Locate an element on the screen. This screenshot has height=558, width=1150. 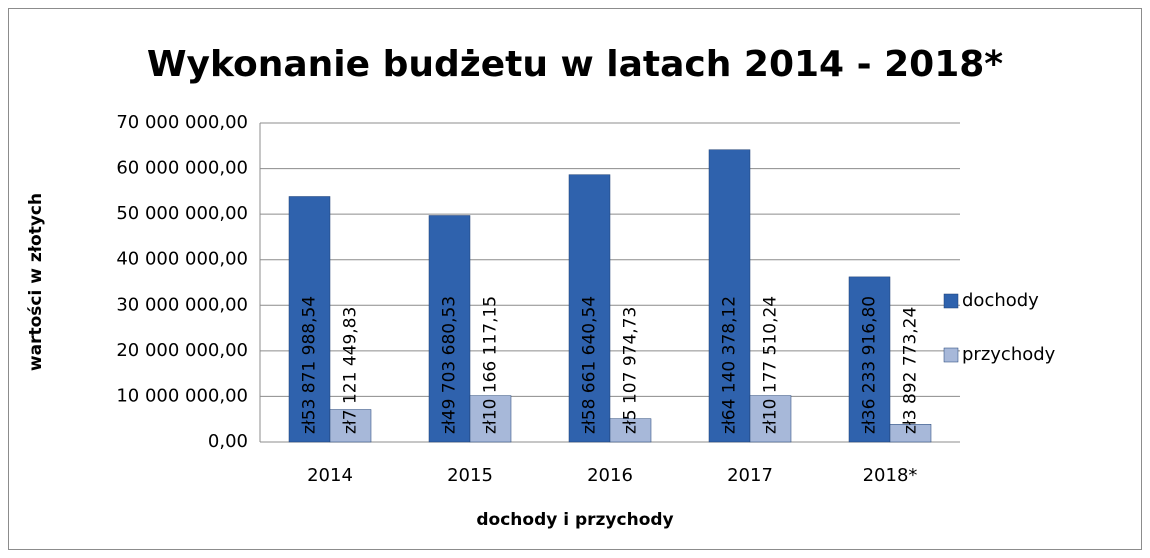
y-tick-label: 0,00 is located at coordinates (228, 441).